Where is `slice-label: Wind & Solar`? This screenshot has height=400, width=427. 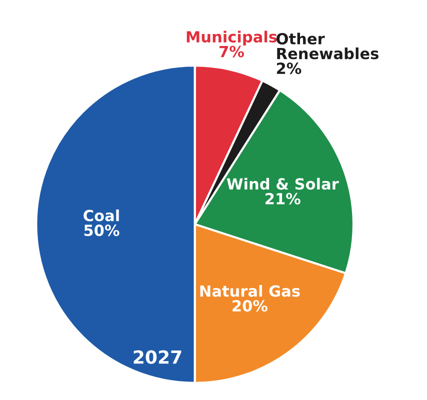 slice-label: Wind & Solar is located at coordinates (282, 184).